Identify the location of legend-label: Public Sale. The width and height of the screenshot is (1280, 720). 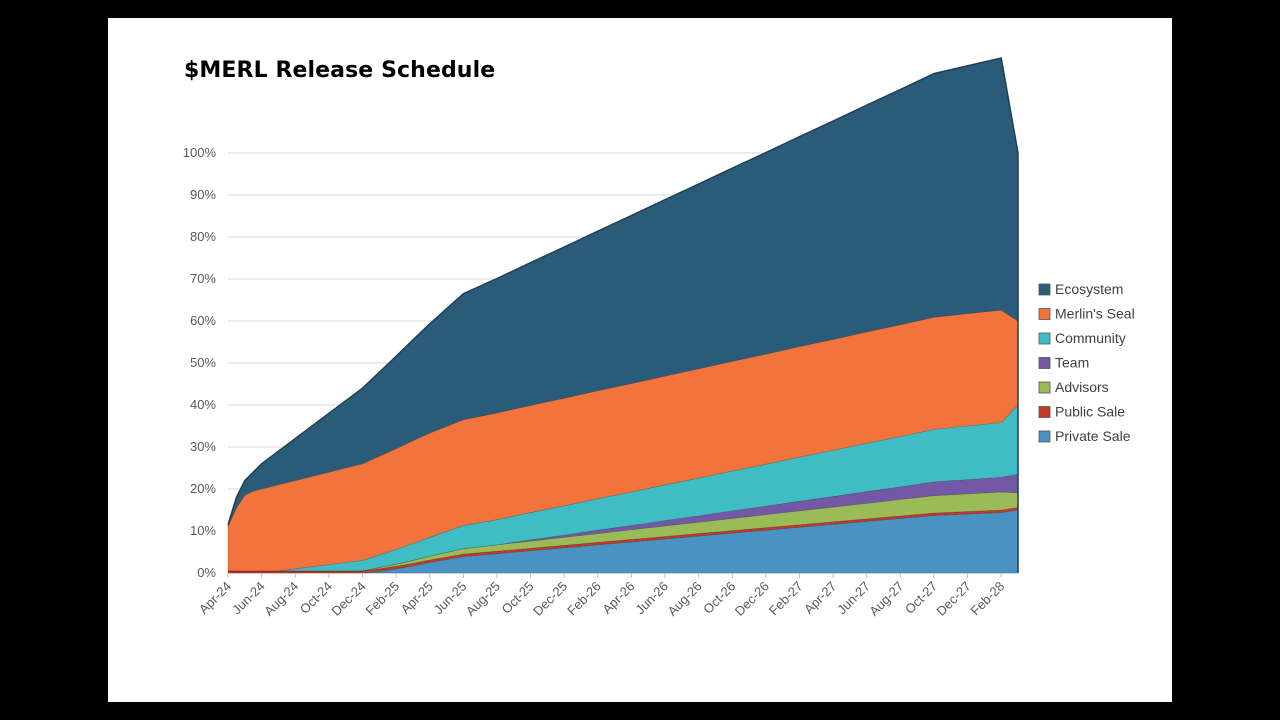
(1090, 412).